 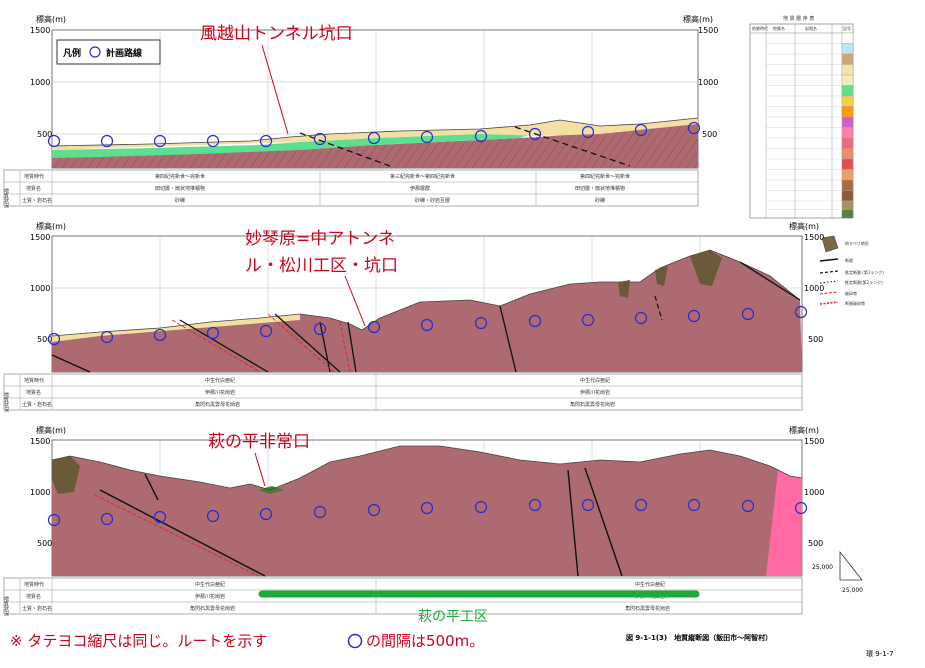 I want to click on y-axis-label-left-2: 標高(m), so click(x=51, y=226).